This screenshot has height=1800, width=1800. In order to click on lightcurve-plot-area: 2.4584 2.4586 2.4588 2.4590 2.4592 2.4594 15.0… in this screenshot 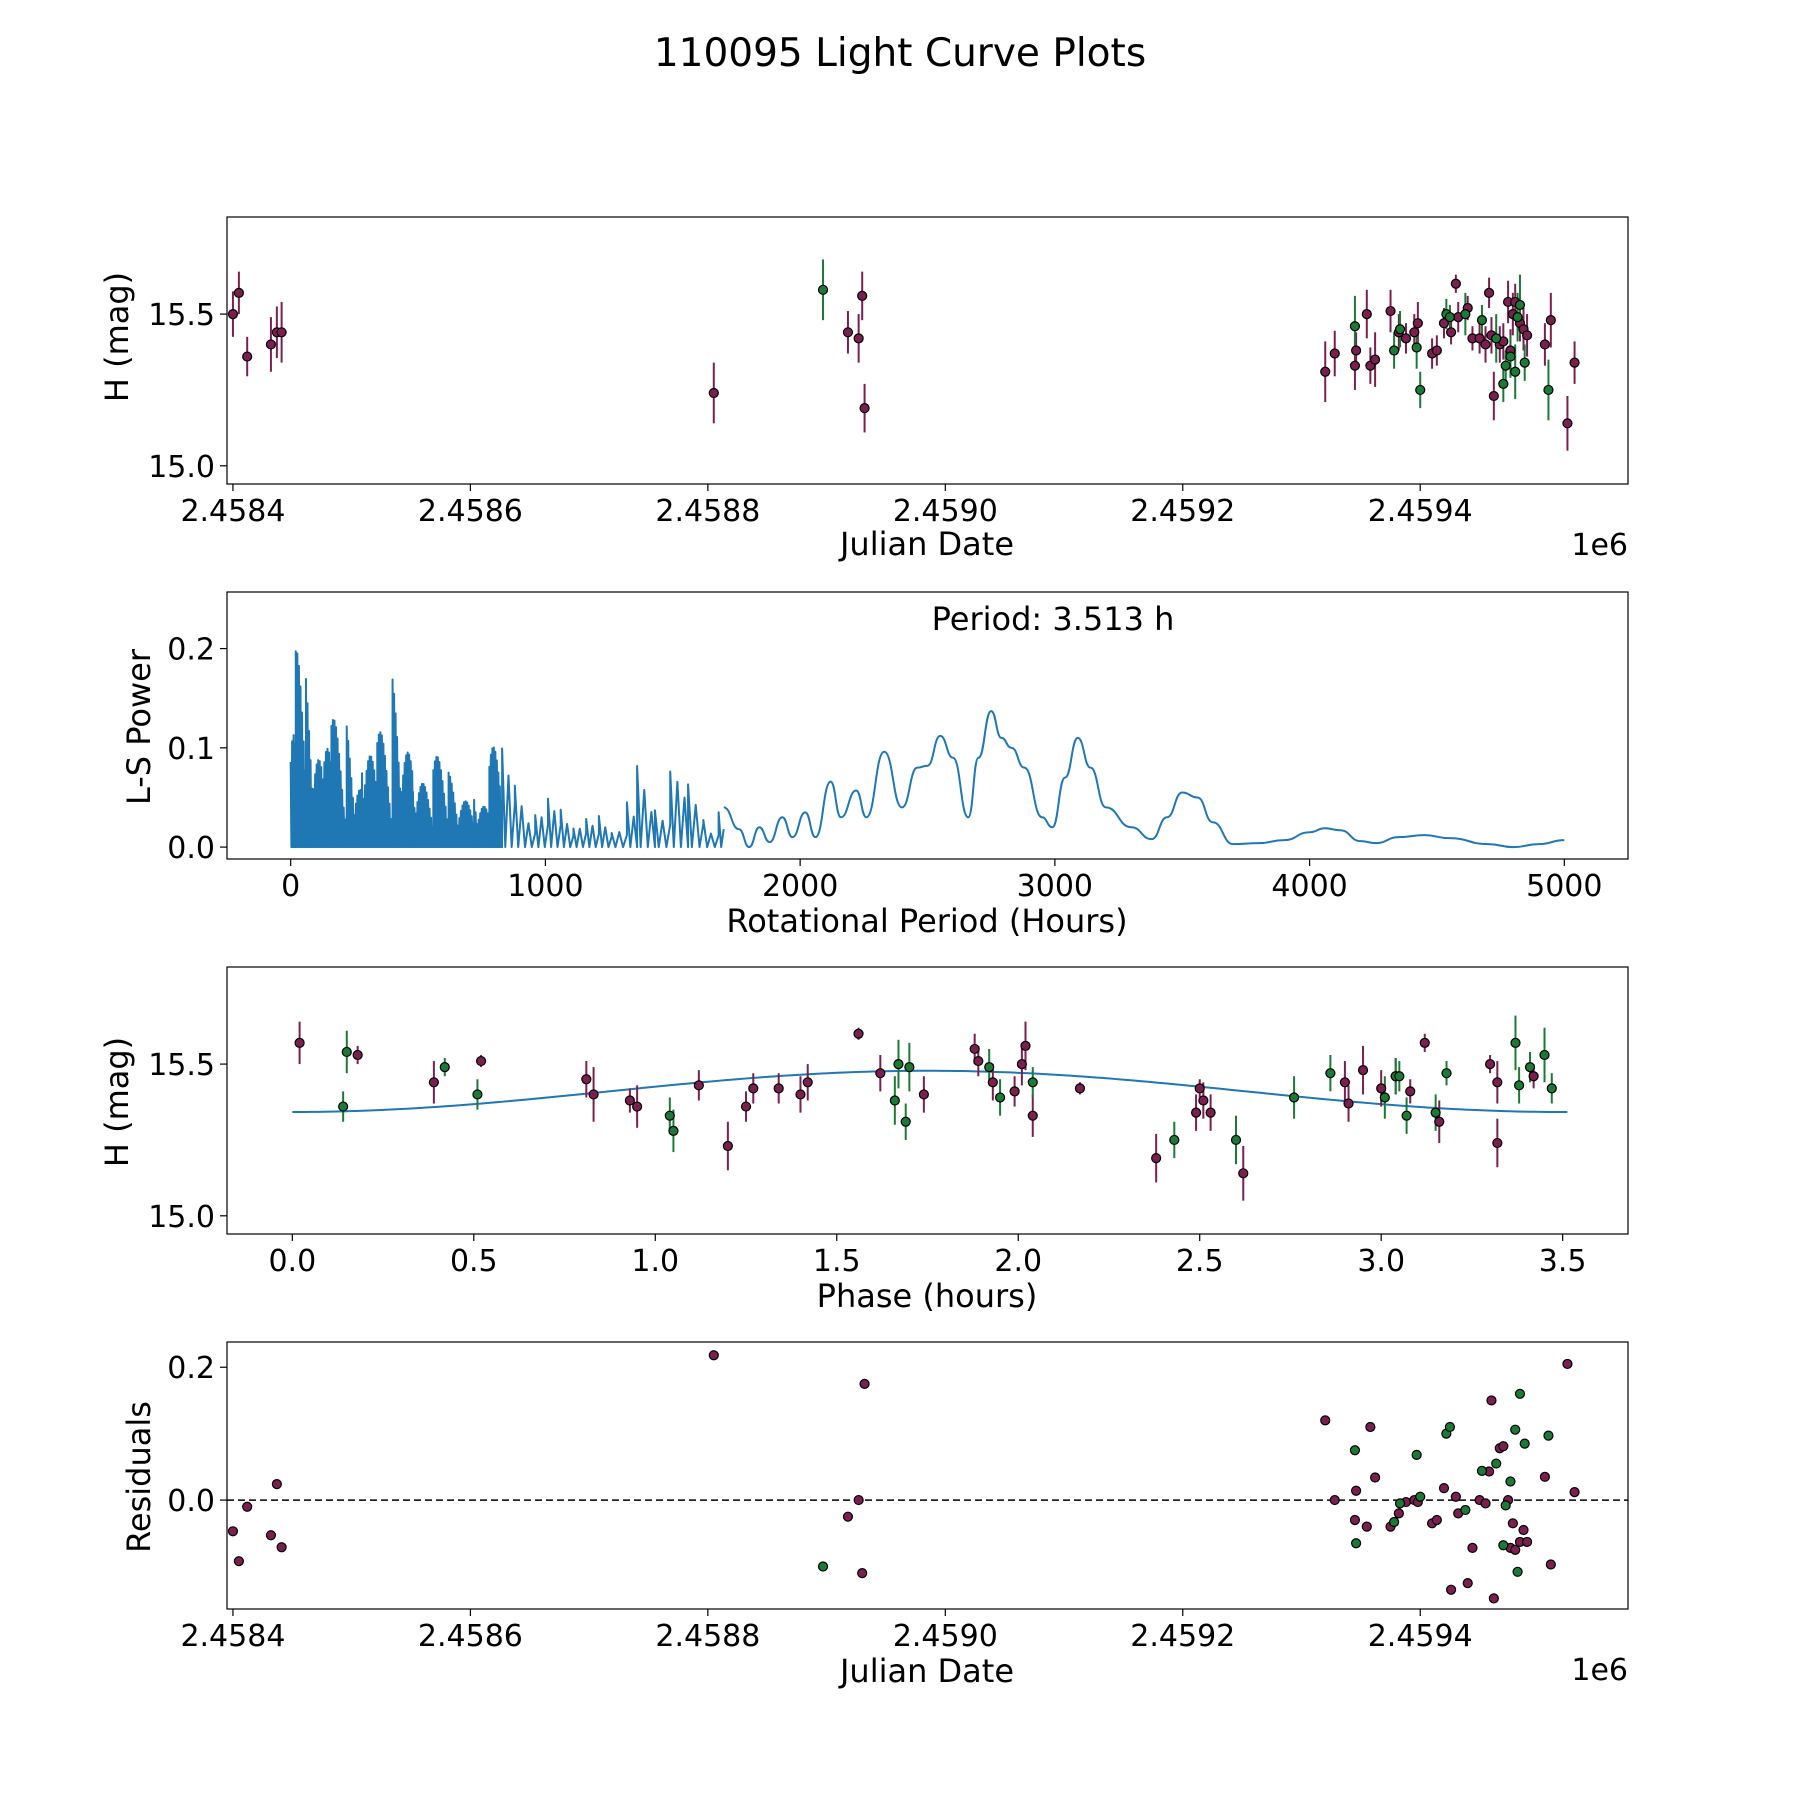, I will do `click(888, 372)`.